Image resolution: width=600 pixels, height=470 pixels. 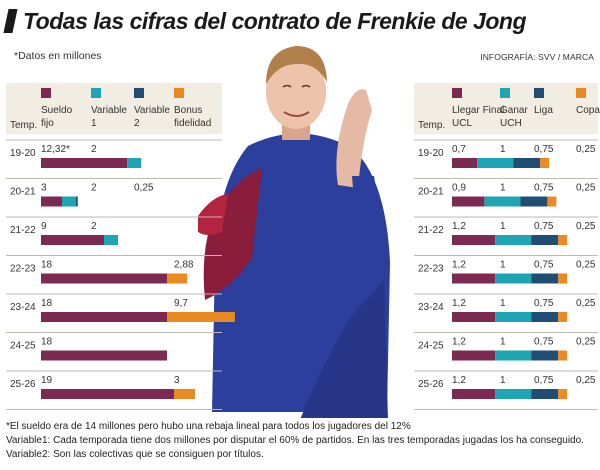 I want to click on credit-line: INFOGRAFÍA: SVV / MARCA, so click(x=537, y=57).